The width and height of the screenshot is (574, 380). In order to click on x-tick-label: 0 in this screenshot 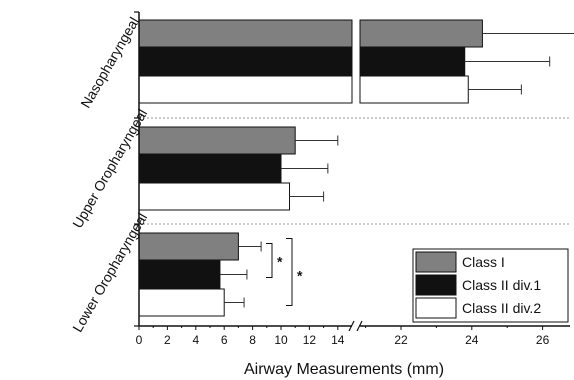, I will do `click(139, 340)`.